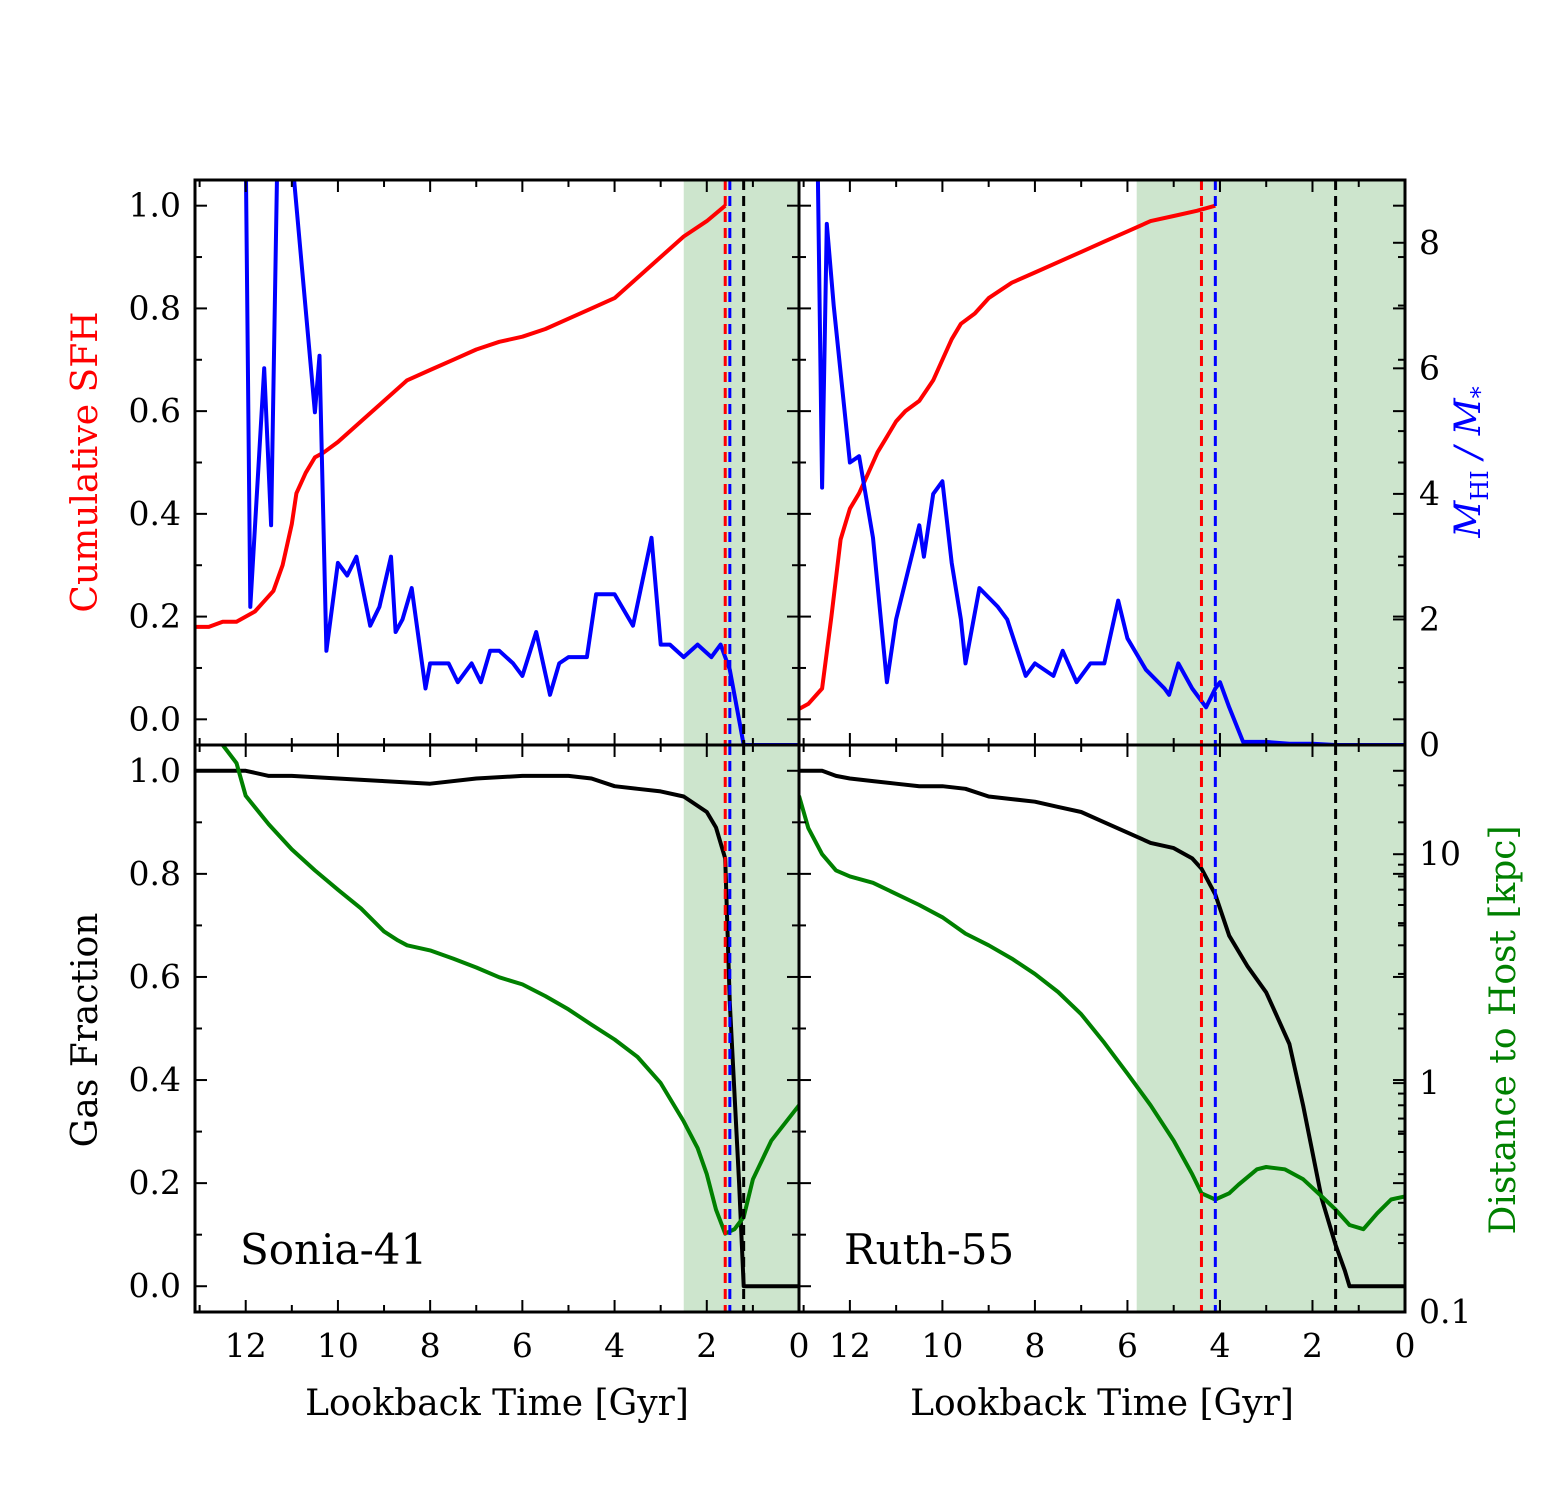 The height and width of the screenshot is (1500, 1560). Describe the element at coordinates (155, 873) in the screenshot. I see `gasfrac-tick-label: 0.8` at that location.